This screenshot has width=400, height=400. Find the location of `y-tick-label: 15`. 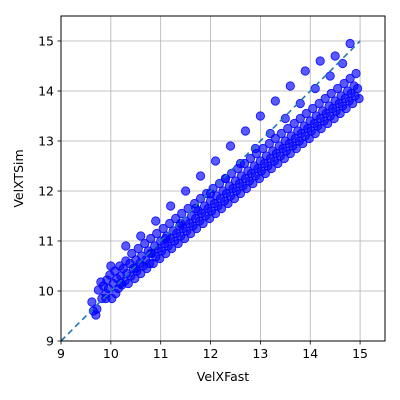

y-tick-label: 15 is located at coordinates (46, 41).